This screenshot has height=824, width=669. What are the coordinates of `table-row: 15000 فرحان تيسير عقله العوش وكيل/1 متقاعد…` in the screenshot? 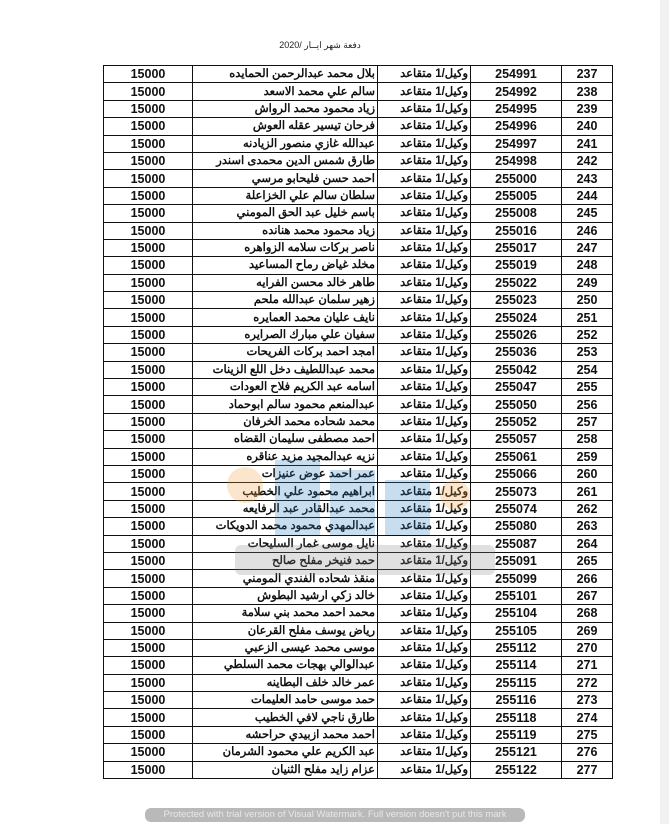 It's located at (358, 126).